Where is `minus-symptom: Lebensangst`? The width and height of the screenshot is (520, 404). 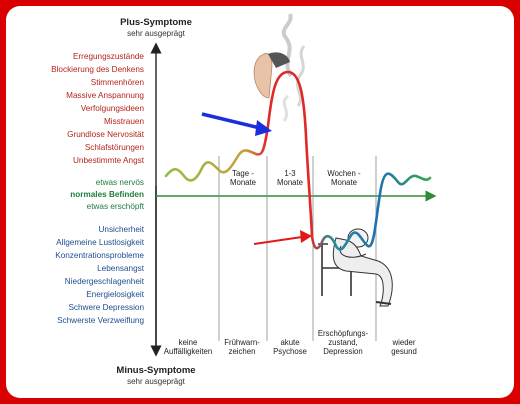 minus-symptom: Lebensangst is located at coordinates (120, 268).